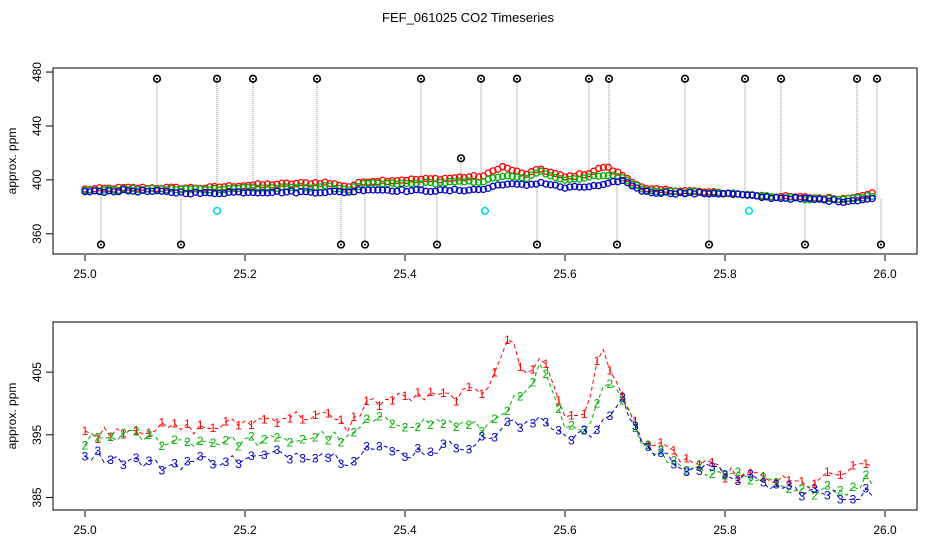  I want to click on x-tick-label: 25.4, so click(405, 530).